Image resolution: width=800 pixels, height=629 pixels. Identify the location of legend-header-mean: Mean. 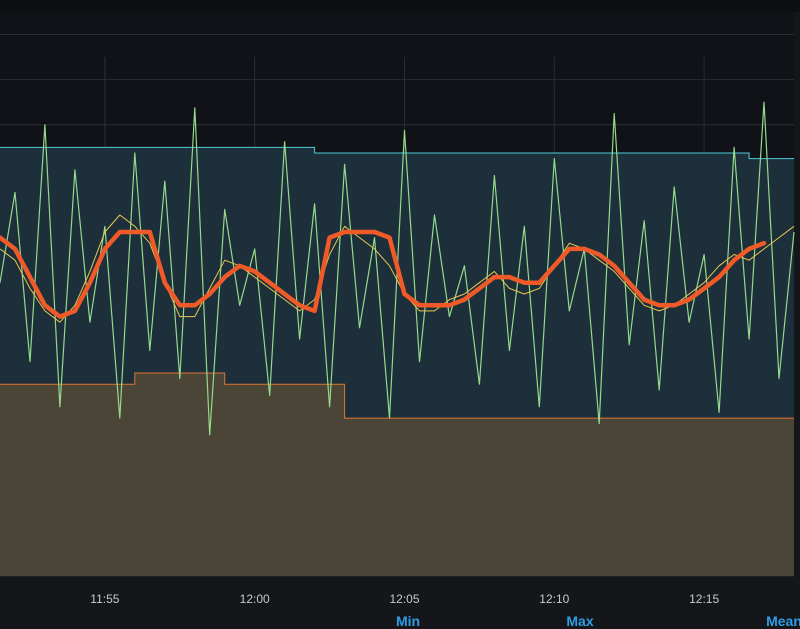
(783, 621).